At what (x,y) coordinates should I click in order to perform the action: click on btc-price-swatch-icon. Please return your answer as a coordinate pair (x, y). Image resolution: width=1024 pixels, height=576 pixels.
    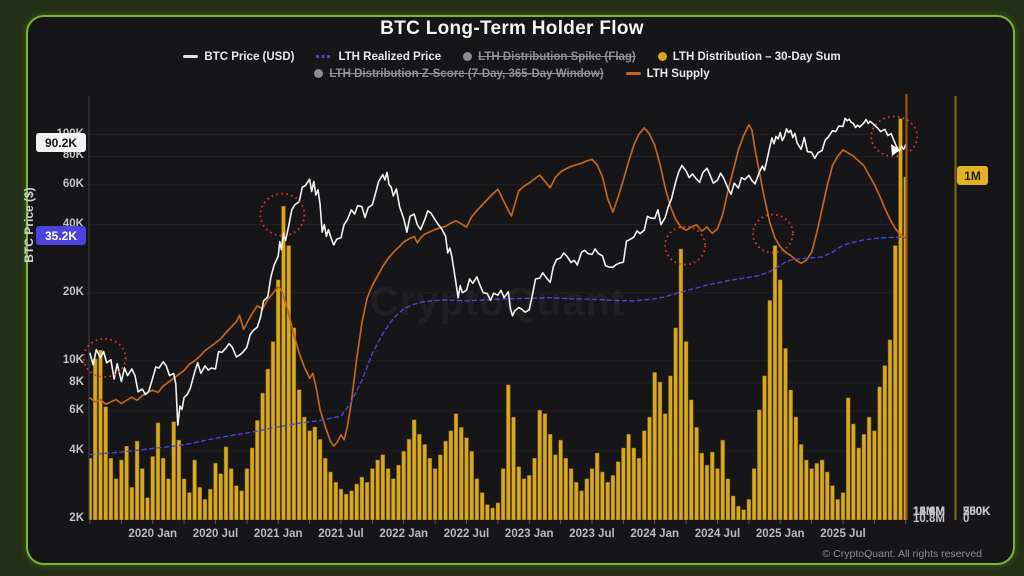
    Looking at the image, I should click on (191, 56).